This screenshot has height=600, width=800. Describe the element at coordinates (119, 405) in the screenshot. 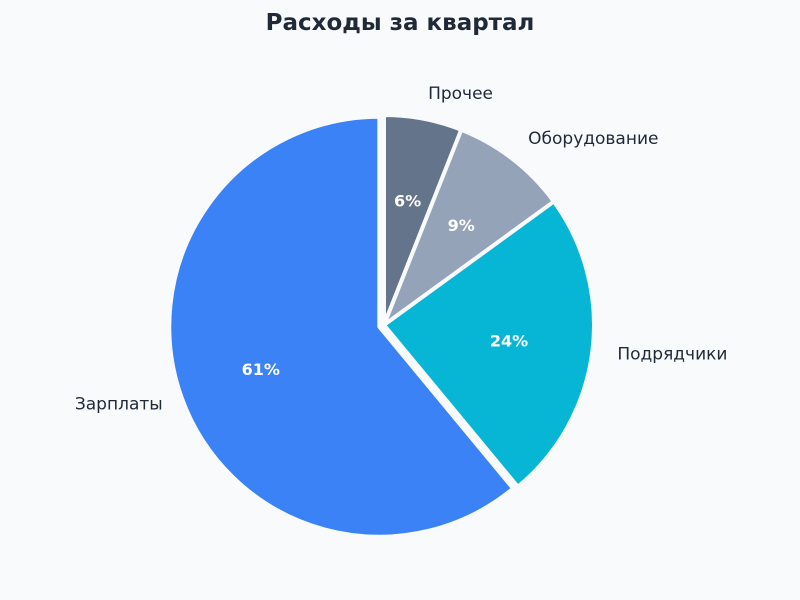

I see `pie-slice-4-label: Зарплаты` at that location.